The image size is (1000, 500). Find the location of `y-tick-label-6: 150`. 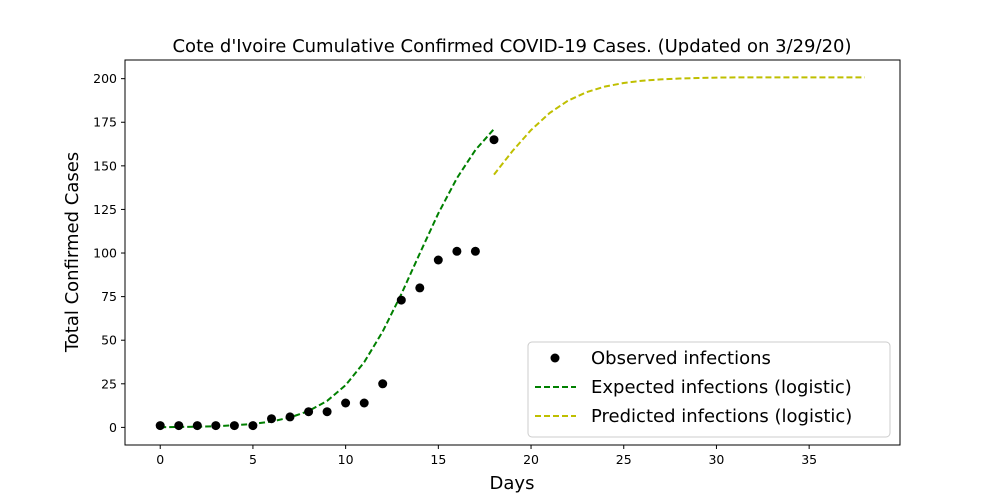

y-tick-label-6: 150 is located at coordinates (105, 165).